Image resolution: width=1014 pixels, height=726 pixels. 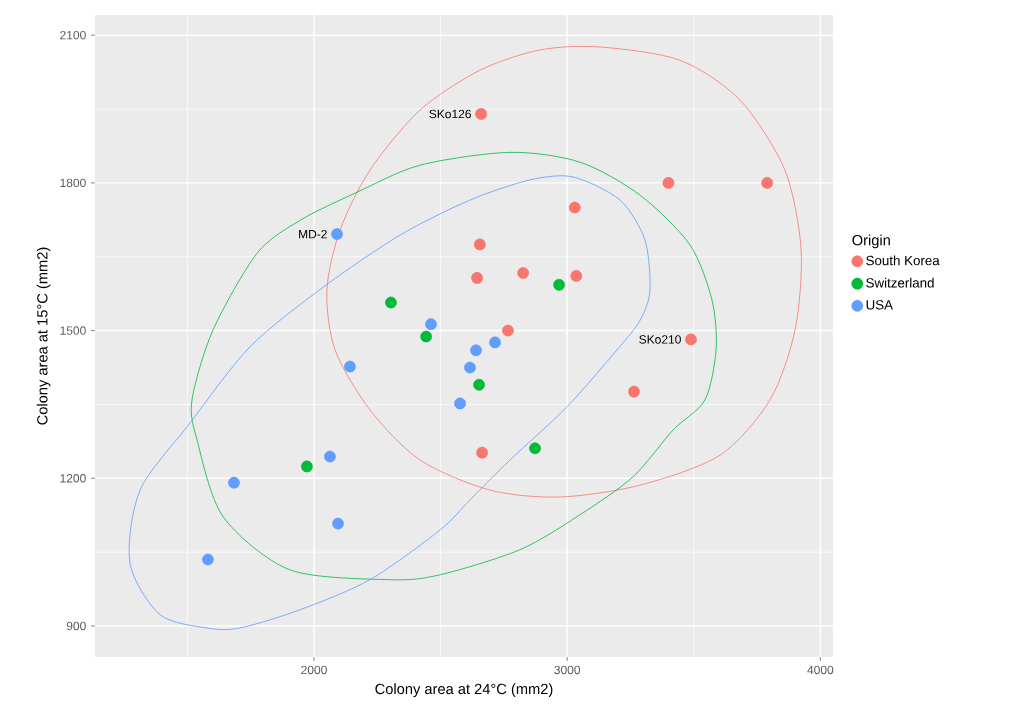 I want to click on y-axis-title: Colony area at 15°C (mm2), so click(x=43, y=336).